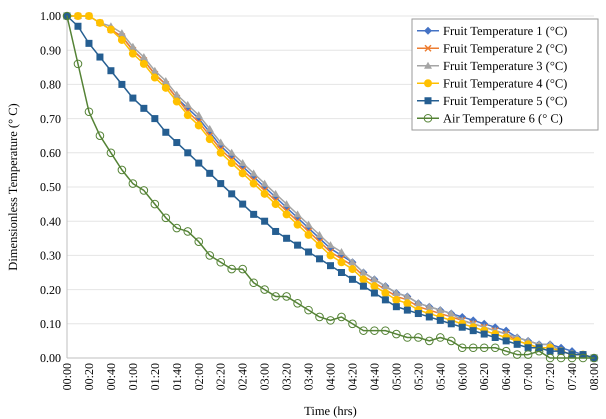 The height and width of the screenshot is (419, 606). I want to click on y-tick-label: 0.60, so click(50, 153).